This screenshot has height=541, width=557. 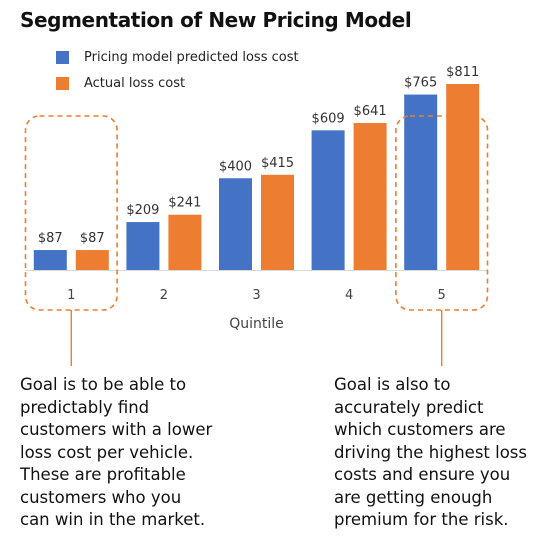 What do you see at coordinates (277, 222) in the screenshot?
I see `bar-actual-q3` at bounding box center [277, 222].